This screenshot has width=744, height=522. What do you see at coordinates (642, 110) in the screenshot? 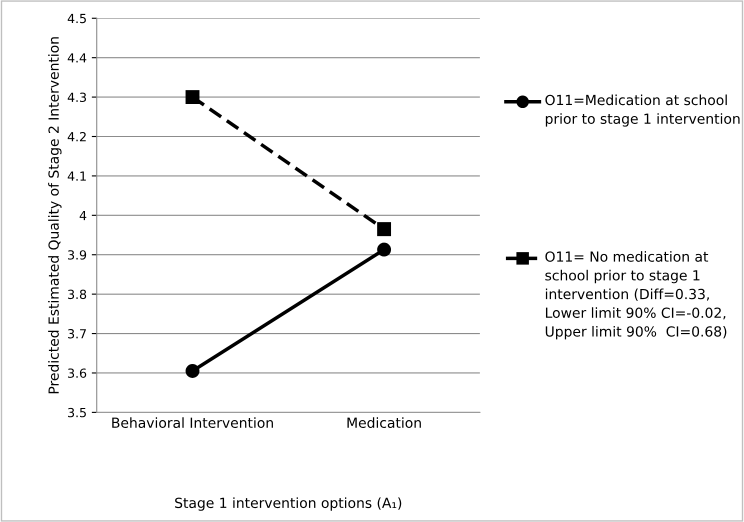
I see `legend-label: O11=Medication at school prior to stage 1 intervention` at bounding box center [642, 110].